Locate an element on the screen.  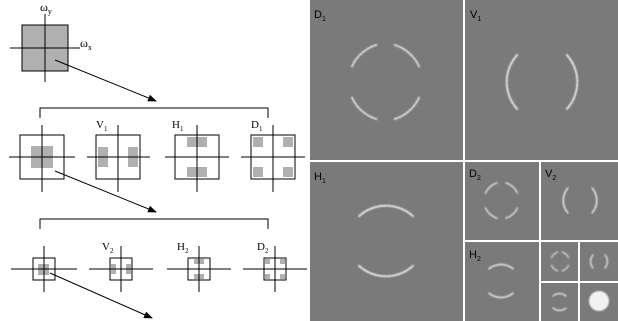
level-2-v-label: V2 is located at coordinates (108, 248).